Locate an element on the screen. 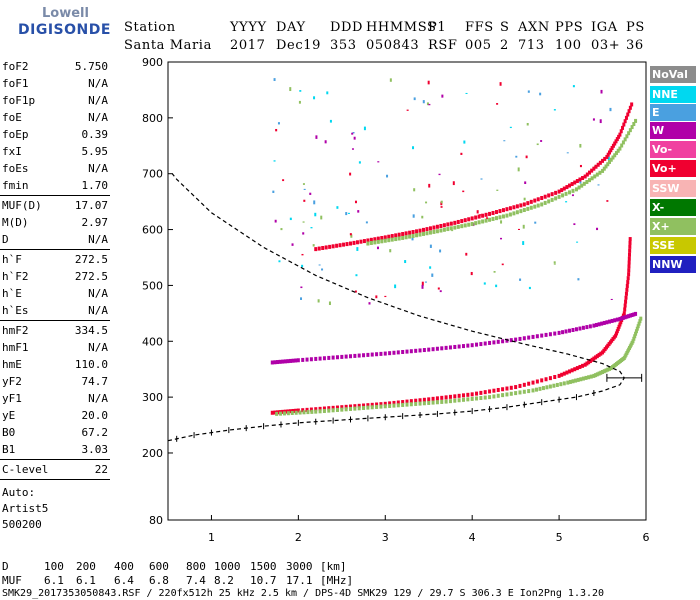 Image resolution: width=700 pixels, height=600 pixels. param-row: D N/A is located at coordinates (55, 241).